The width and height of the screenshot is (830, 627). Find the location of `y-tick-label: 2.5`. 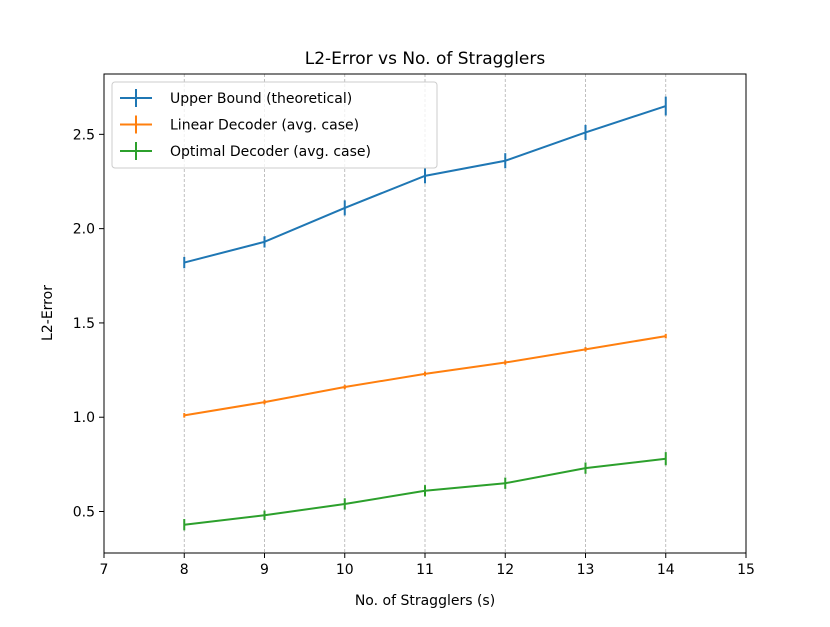

y-tick-label: 2.5 is located at coordinates (84, 135).